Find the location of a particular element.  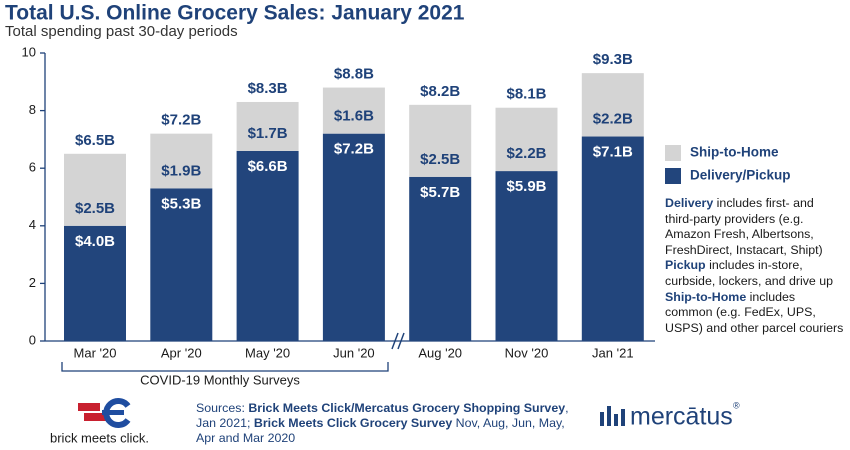

value-label: $5.9B is located at coordinates (526, 186).